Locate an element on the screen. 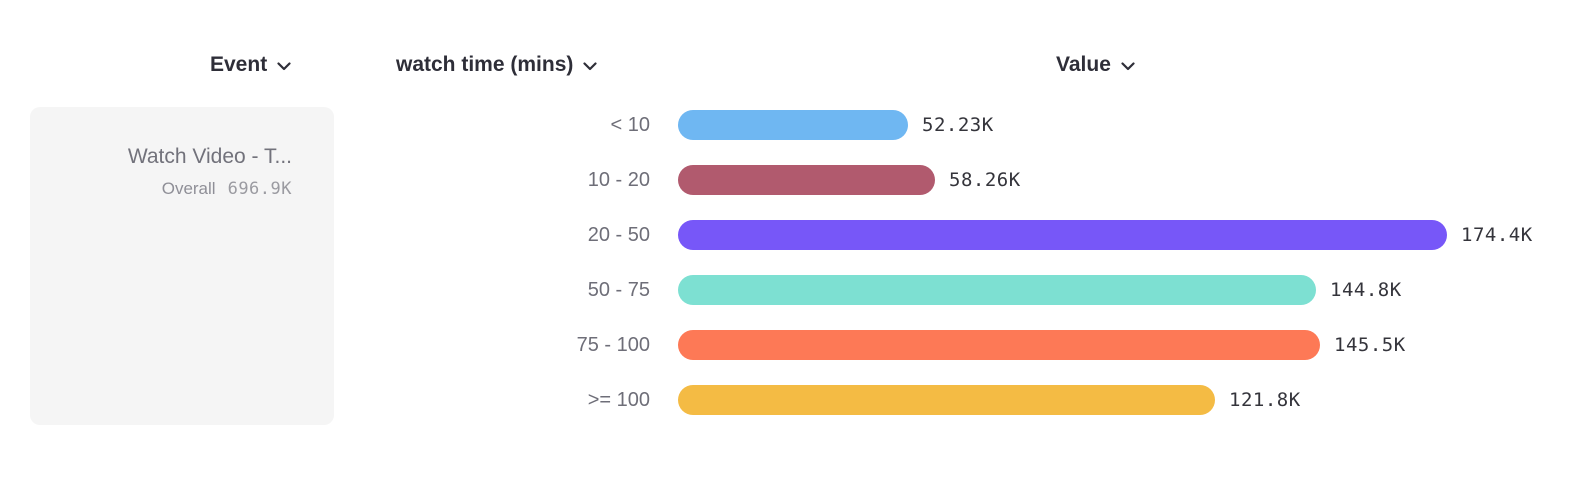 The height and width of the screenshot is (478, 1584). bucket-label: 20 - 50 is located at coordinates (618, 235).